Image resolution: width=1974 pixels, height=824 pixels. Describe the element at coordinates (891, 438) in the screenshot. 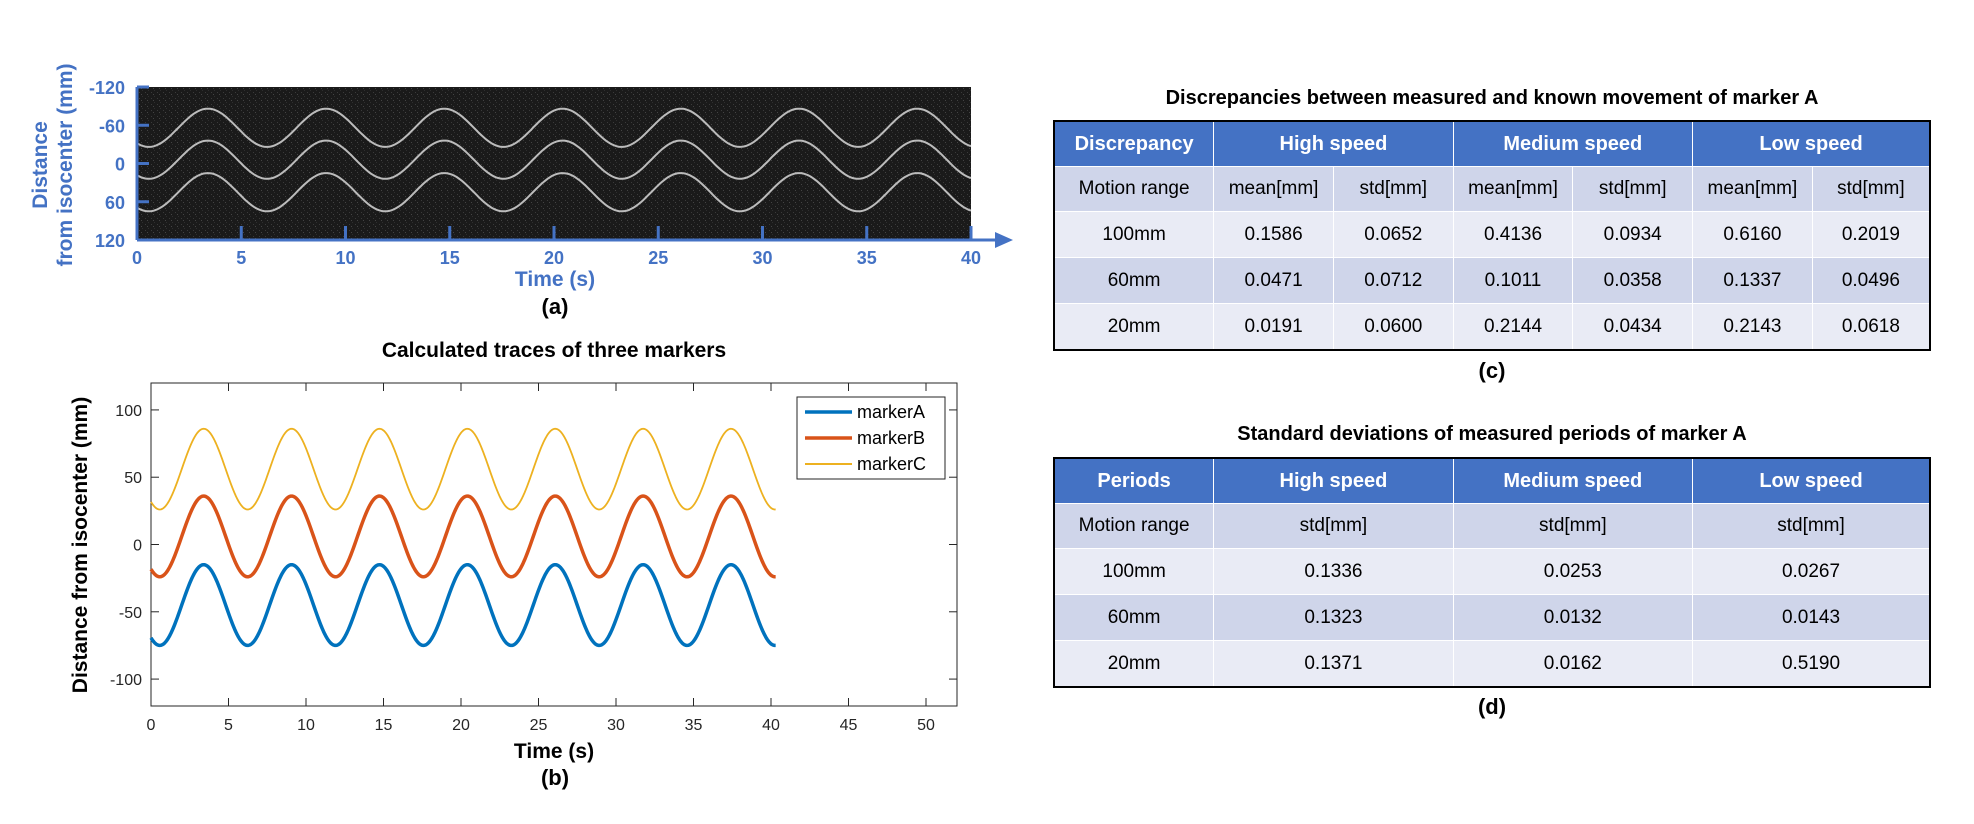

I see `legend-label-markerB: markerB` at that location.